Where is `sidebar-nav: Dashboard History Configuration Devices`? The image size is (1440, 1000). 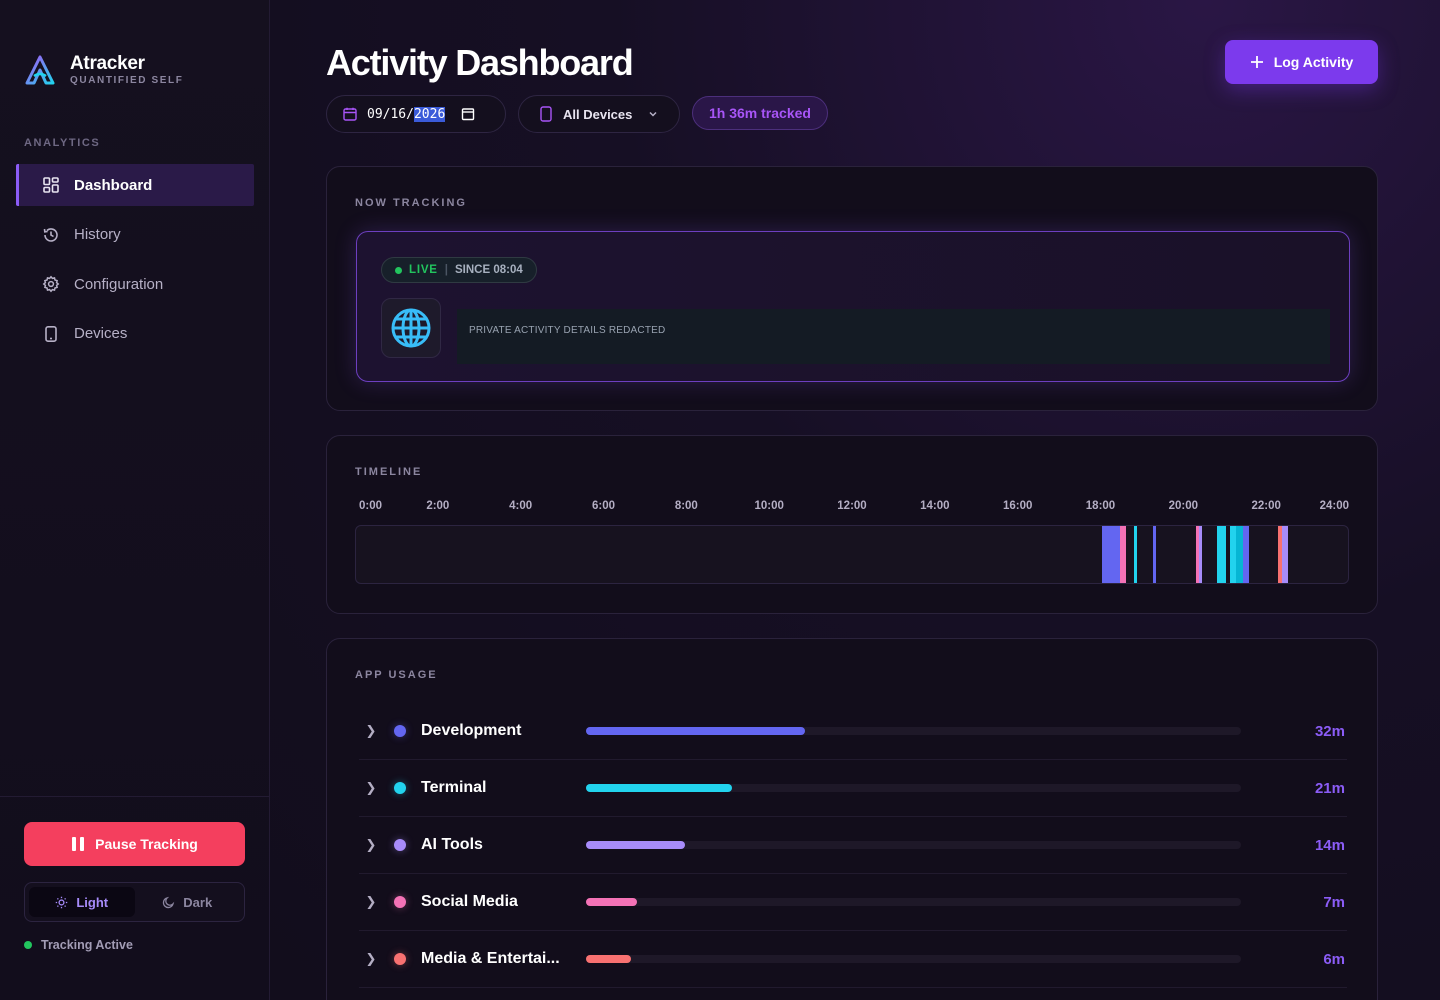
sidebar-nav: Dashboard History Configuration Devices is located at coordinates (135, 263).